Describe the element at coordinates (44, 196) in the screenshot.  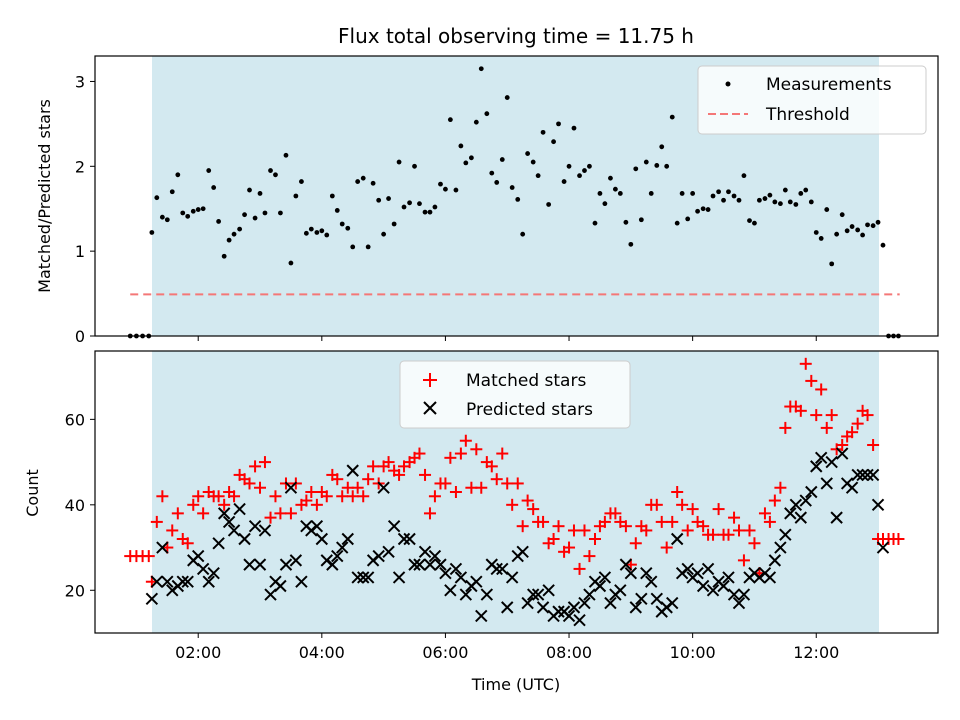
I see `top-y-axis-label: Matched/Predicted stars` at that location.